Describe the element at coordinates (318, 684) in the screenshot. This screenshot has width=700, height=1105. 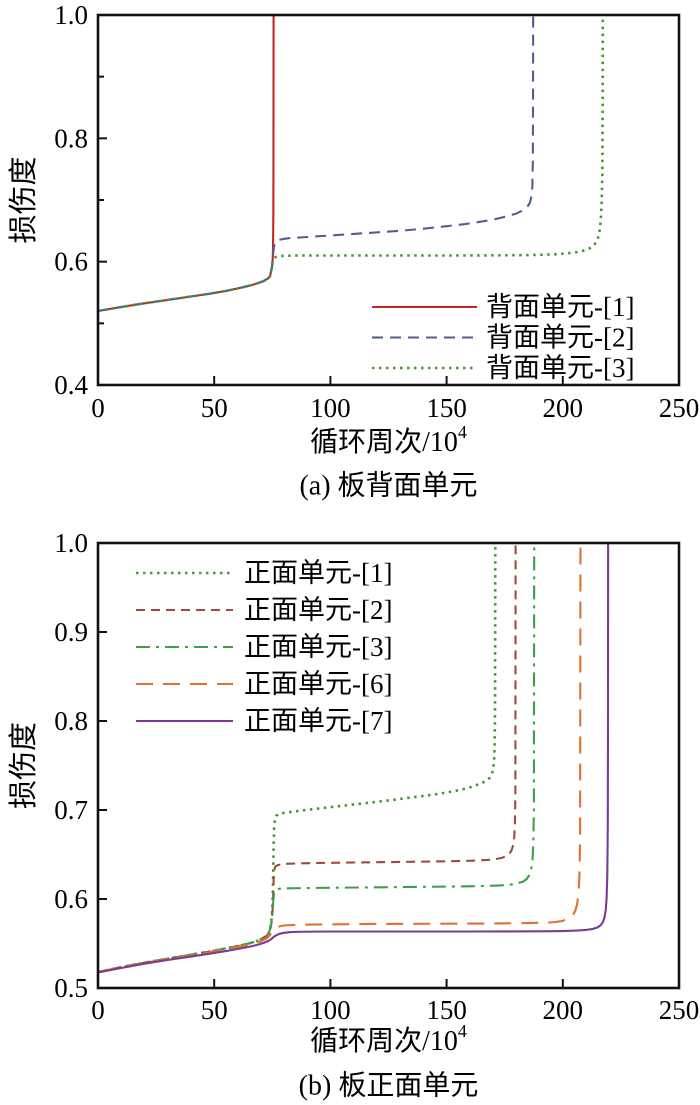
I see `legend-label: 正面单元-[6]` at that location.